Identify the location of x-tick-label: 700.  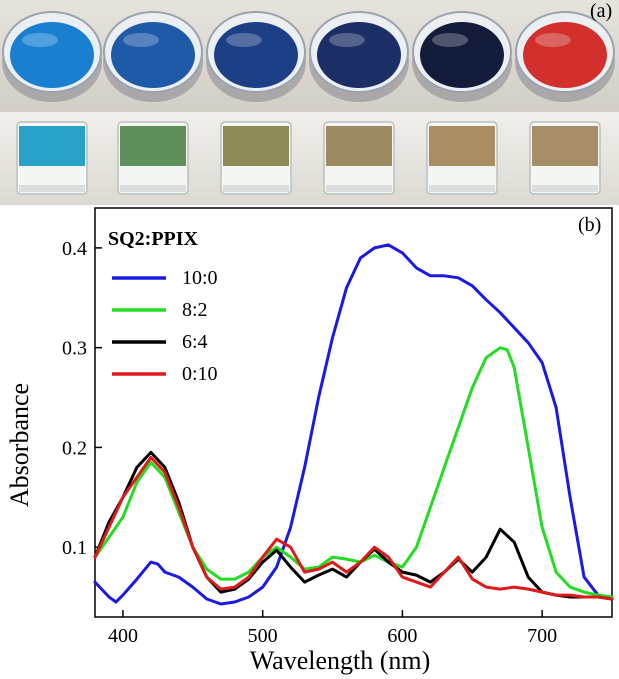
(542, 636).